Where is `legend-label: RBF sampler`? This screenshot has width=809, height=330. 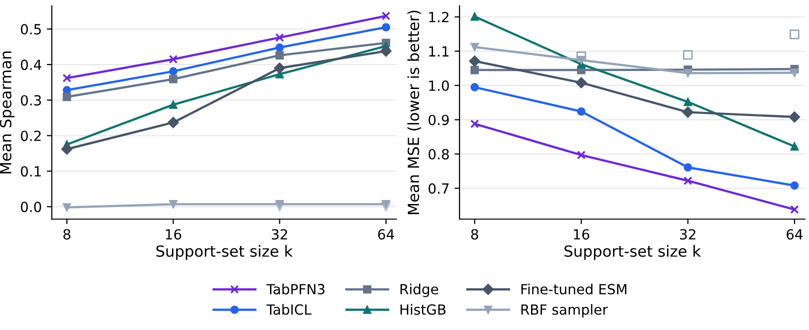
legend-label: RBF sampler is located at coordinates (564, 311).